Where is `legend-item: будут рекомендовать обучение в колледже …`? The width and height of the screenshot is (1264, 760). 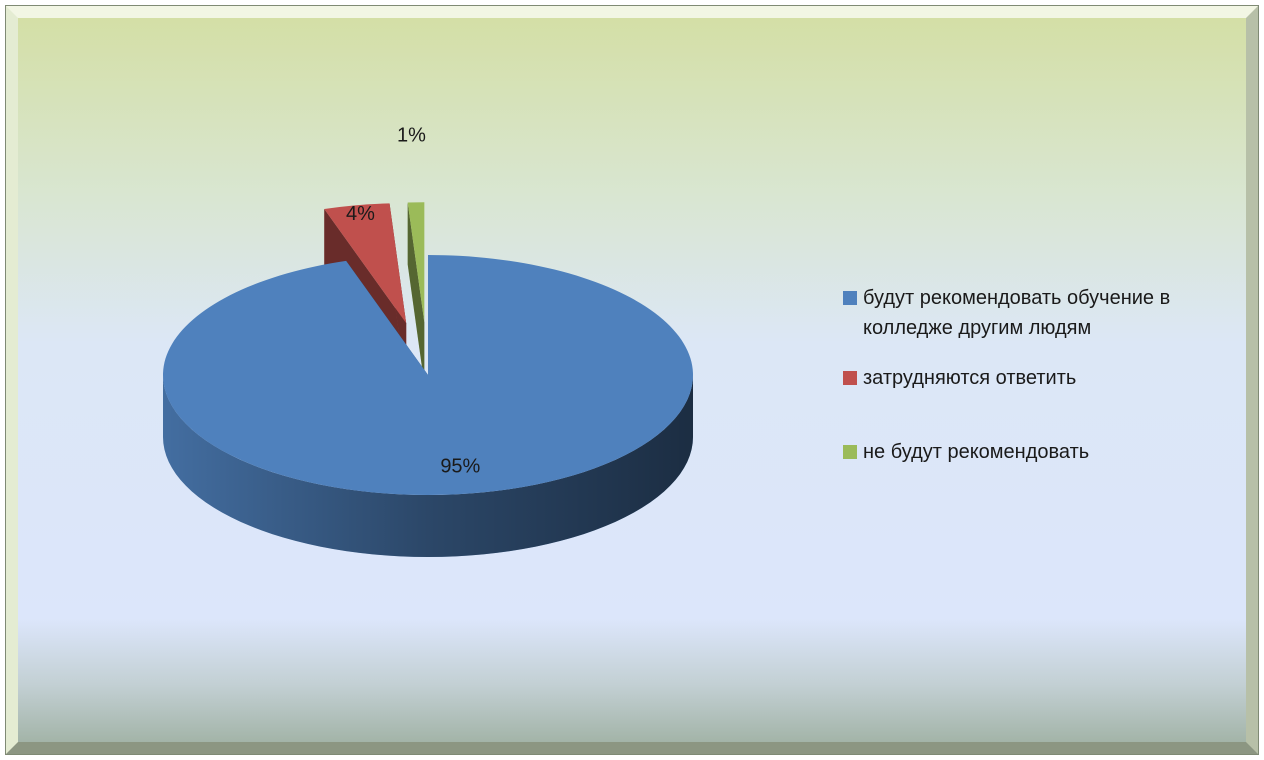 legend-item: будут рекомендовать обучение в колледже … is located at coordinates (1043, 313).